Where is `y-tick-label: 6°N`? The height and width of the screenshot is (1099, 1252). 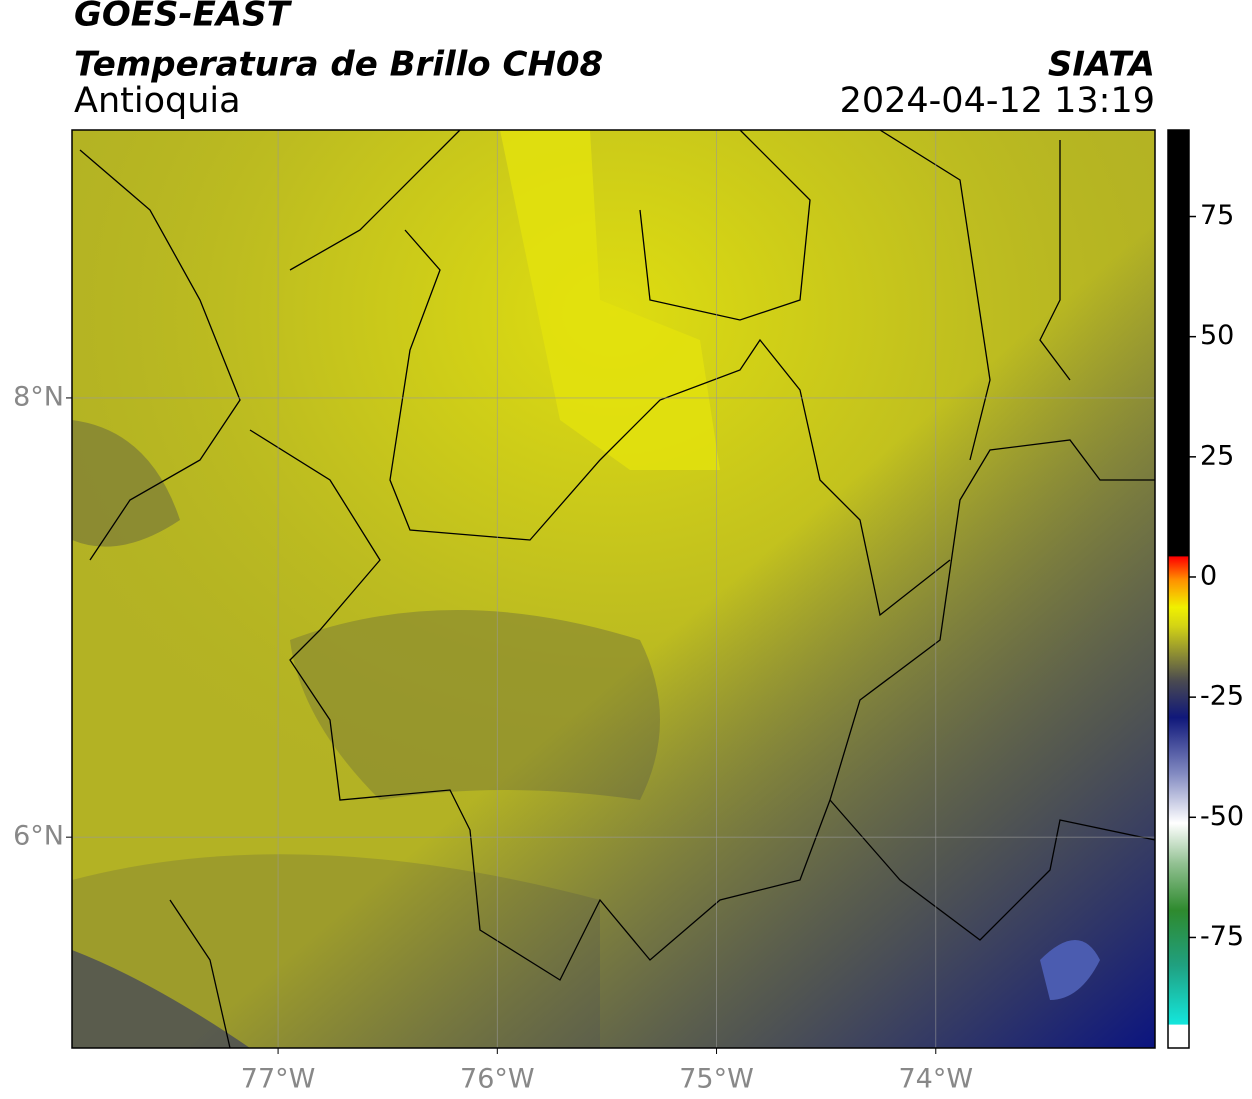
y-tick-label: 6°N is located at coordinates (38, 836).